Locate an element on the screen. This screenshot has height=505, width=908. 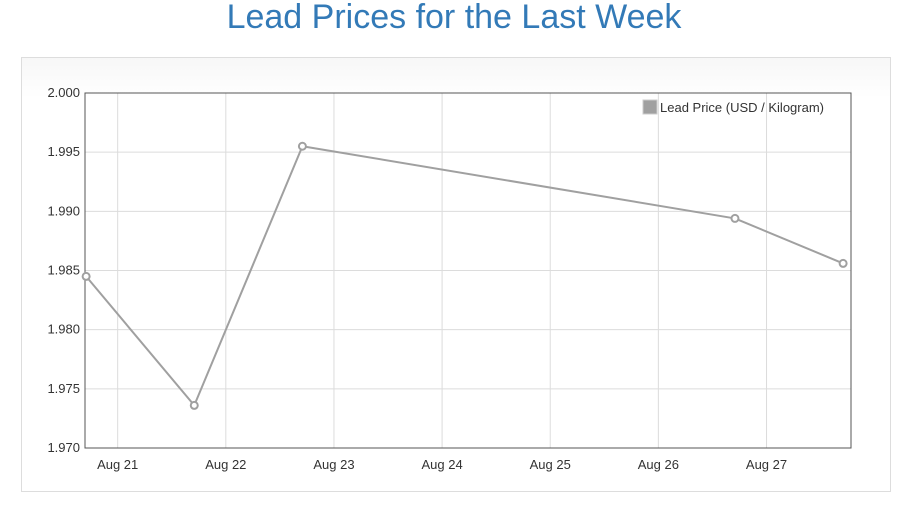
x-tick-label: Aug 27 is located at coordinates (766, 464).